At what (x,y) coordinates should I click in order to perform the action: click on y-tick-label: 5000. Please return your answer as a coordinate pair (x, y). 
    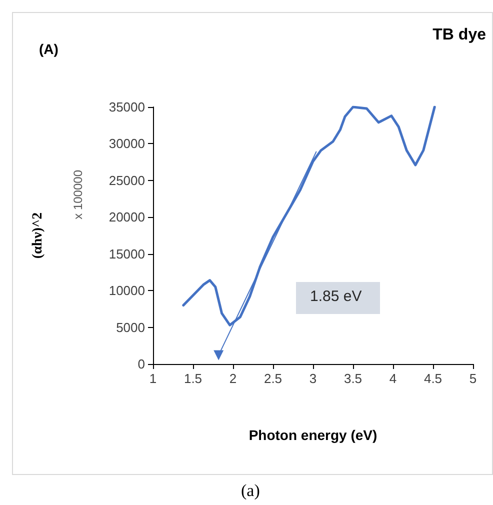
    Looking at the image, I should click on (130, 327).